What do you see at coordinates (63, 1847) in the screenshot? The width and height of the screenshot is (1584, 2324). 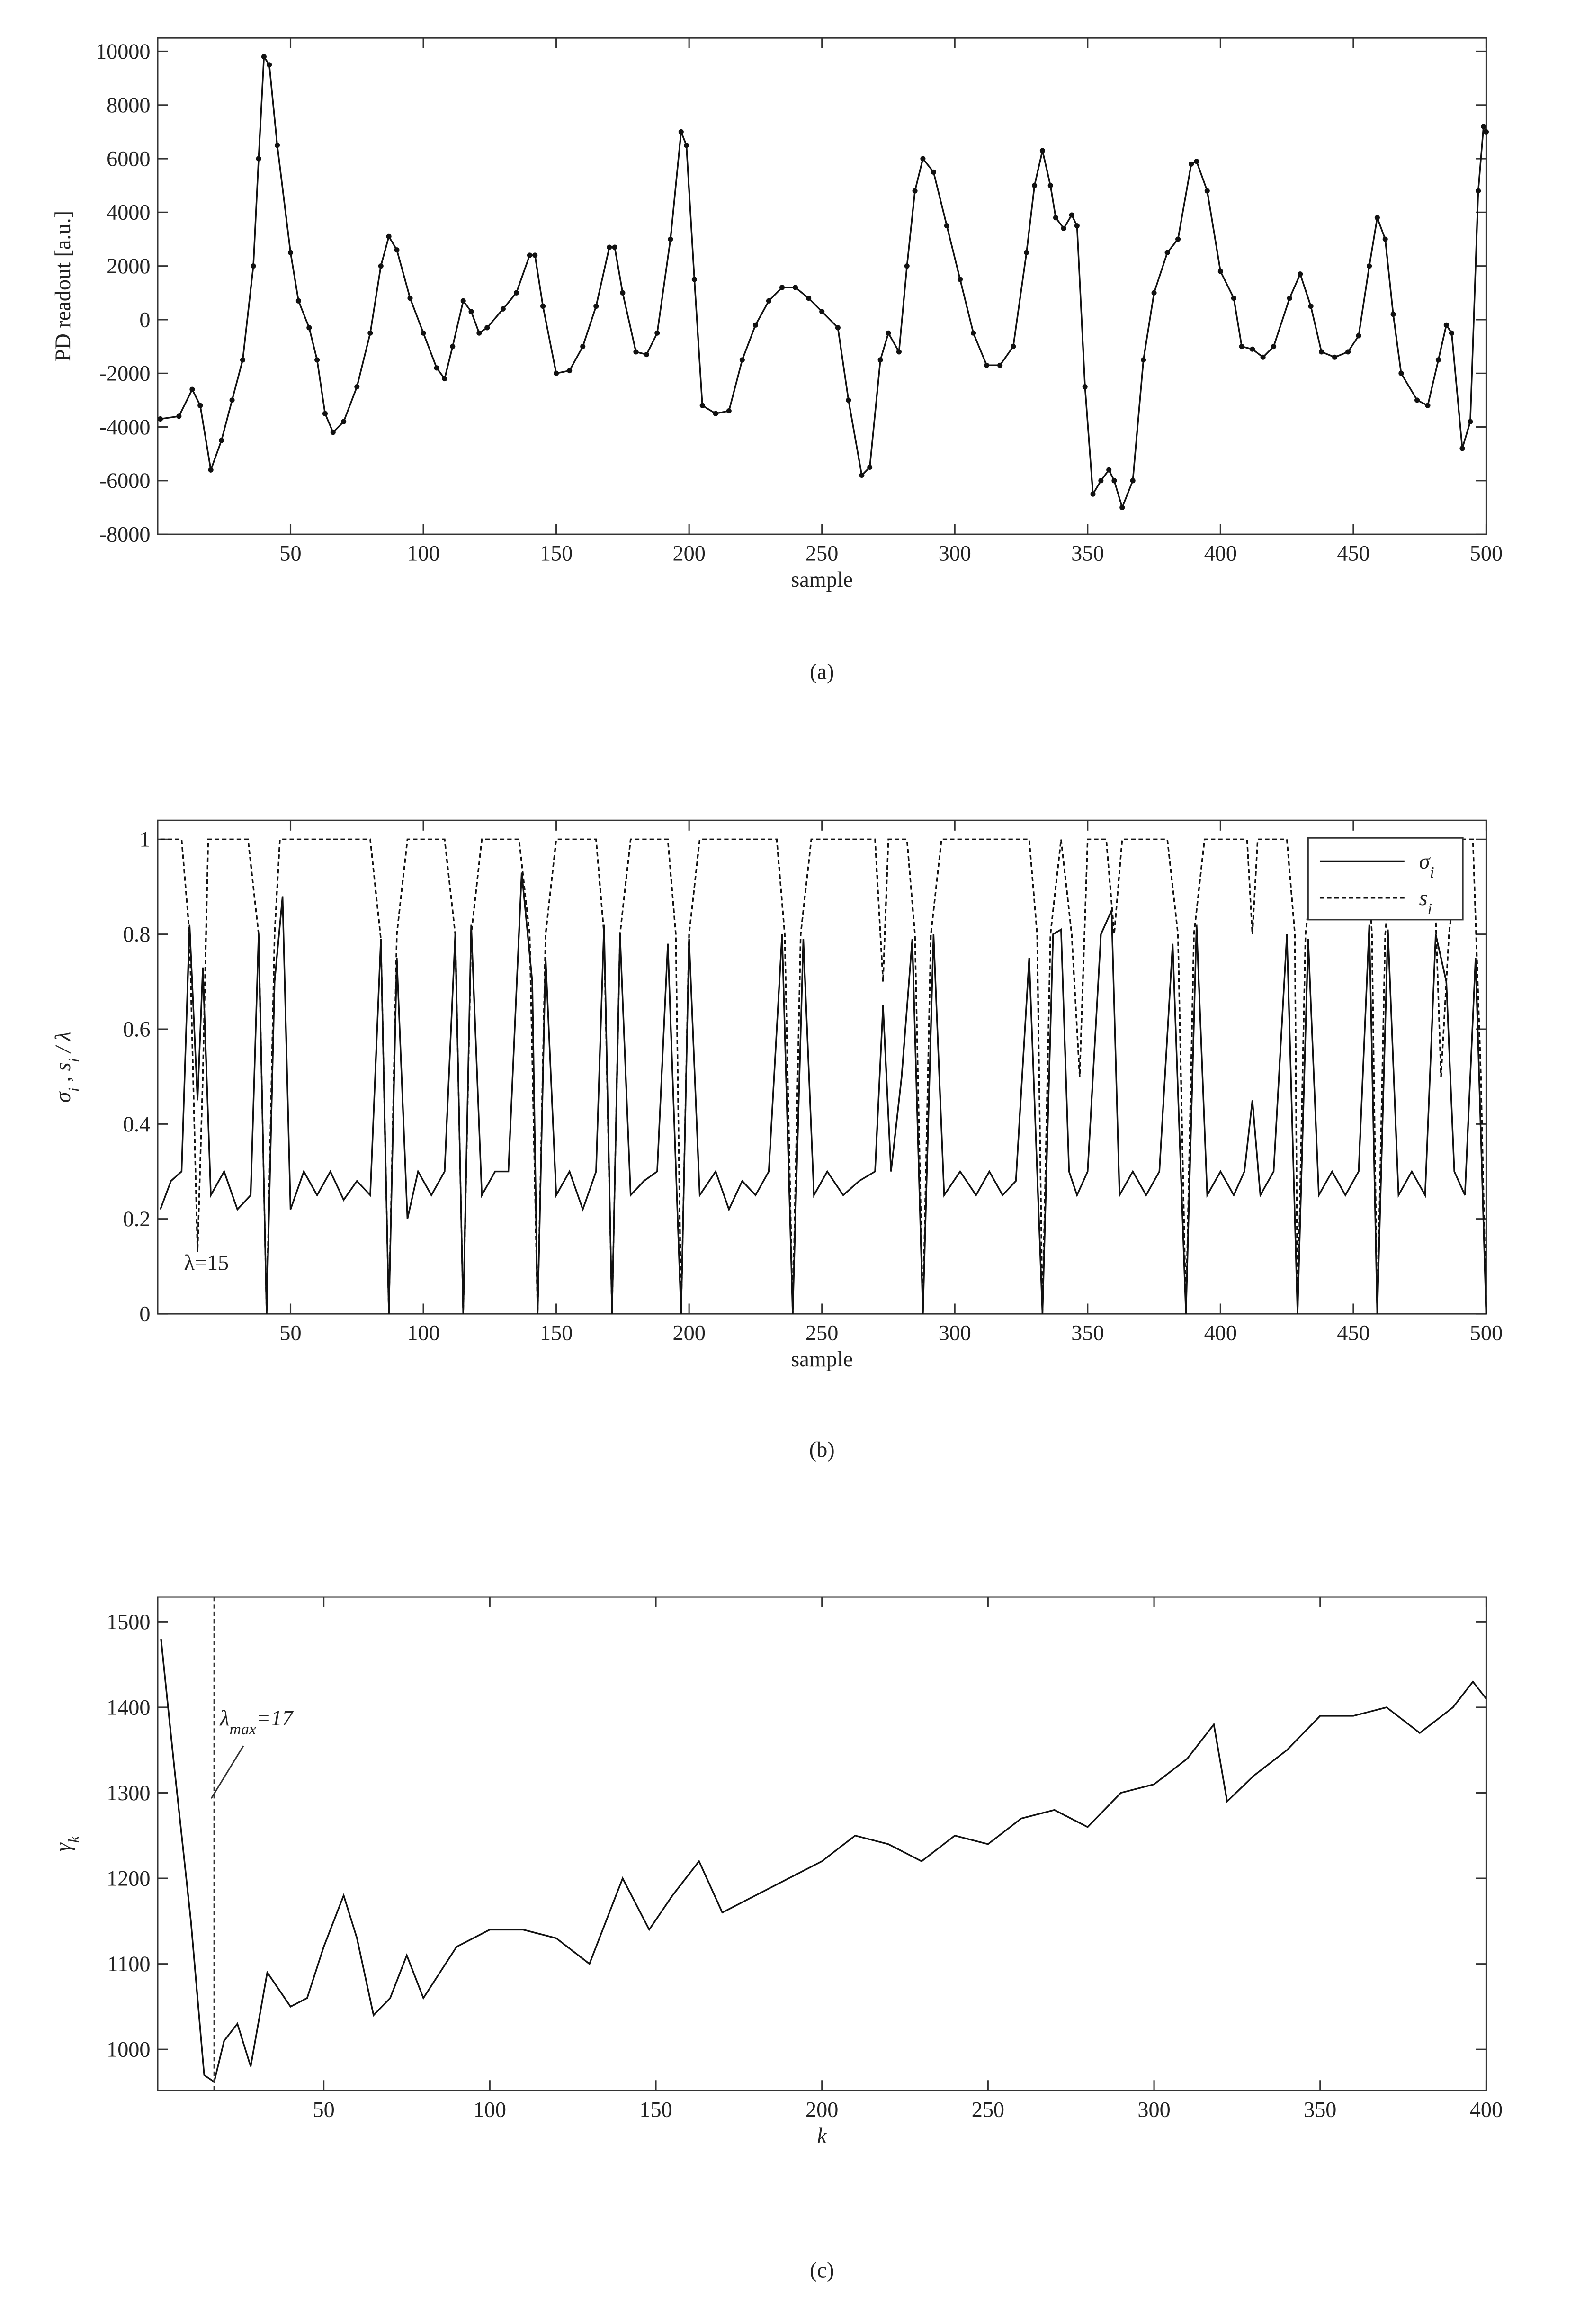 I see `text-part: γ` at bounding box center [63, 1847].